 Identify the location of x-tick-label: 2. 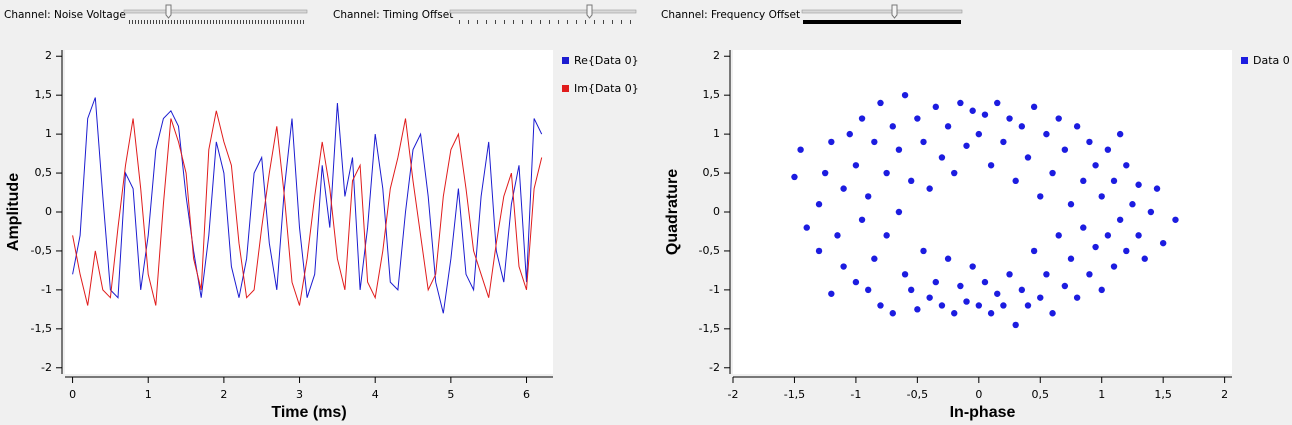
(223, 394).